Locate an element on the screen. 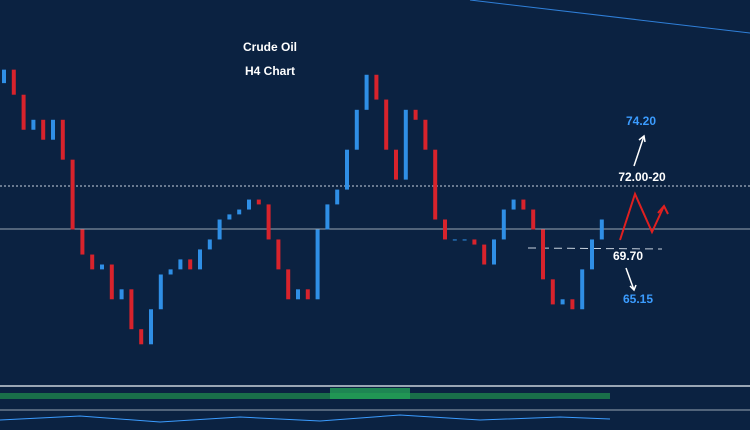 Image resolution: width=750 pixels, height=430 pixels. chart-title: Crude Oil is located at coordinates (270, 47).